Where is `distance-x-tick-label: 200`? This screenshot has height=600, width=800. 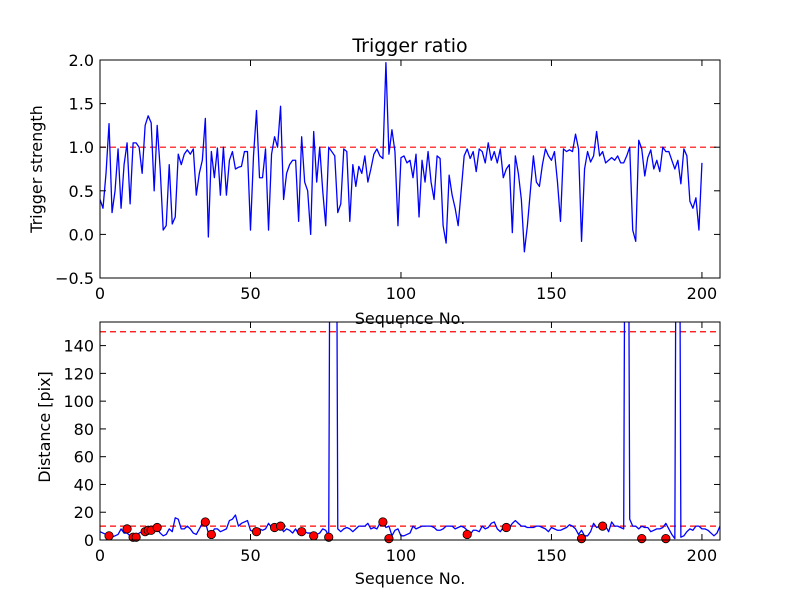 distance-x-tick-label: 200 is located at coordinates (702, 555).